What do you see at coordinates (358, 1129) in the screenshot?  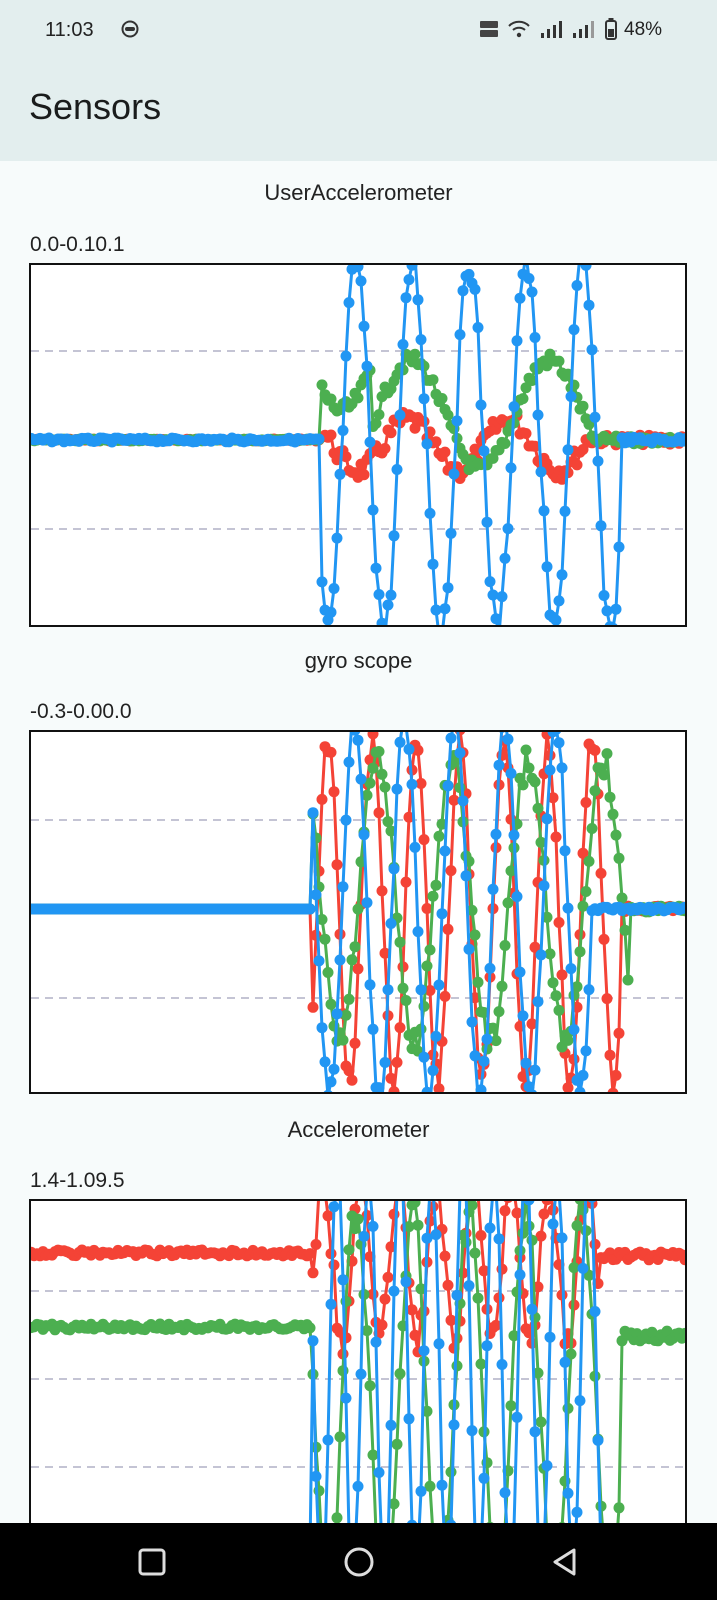 I see `chart-title-accelerometer: Accelerometer` at bounding box center [358, 1129].